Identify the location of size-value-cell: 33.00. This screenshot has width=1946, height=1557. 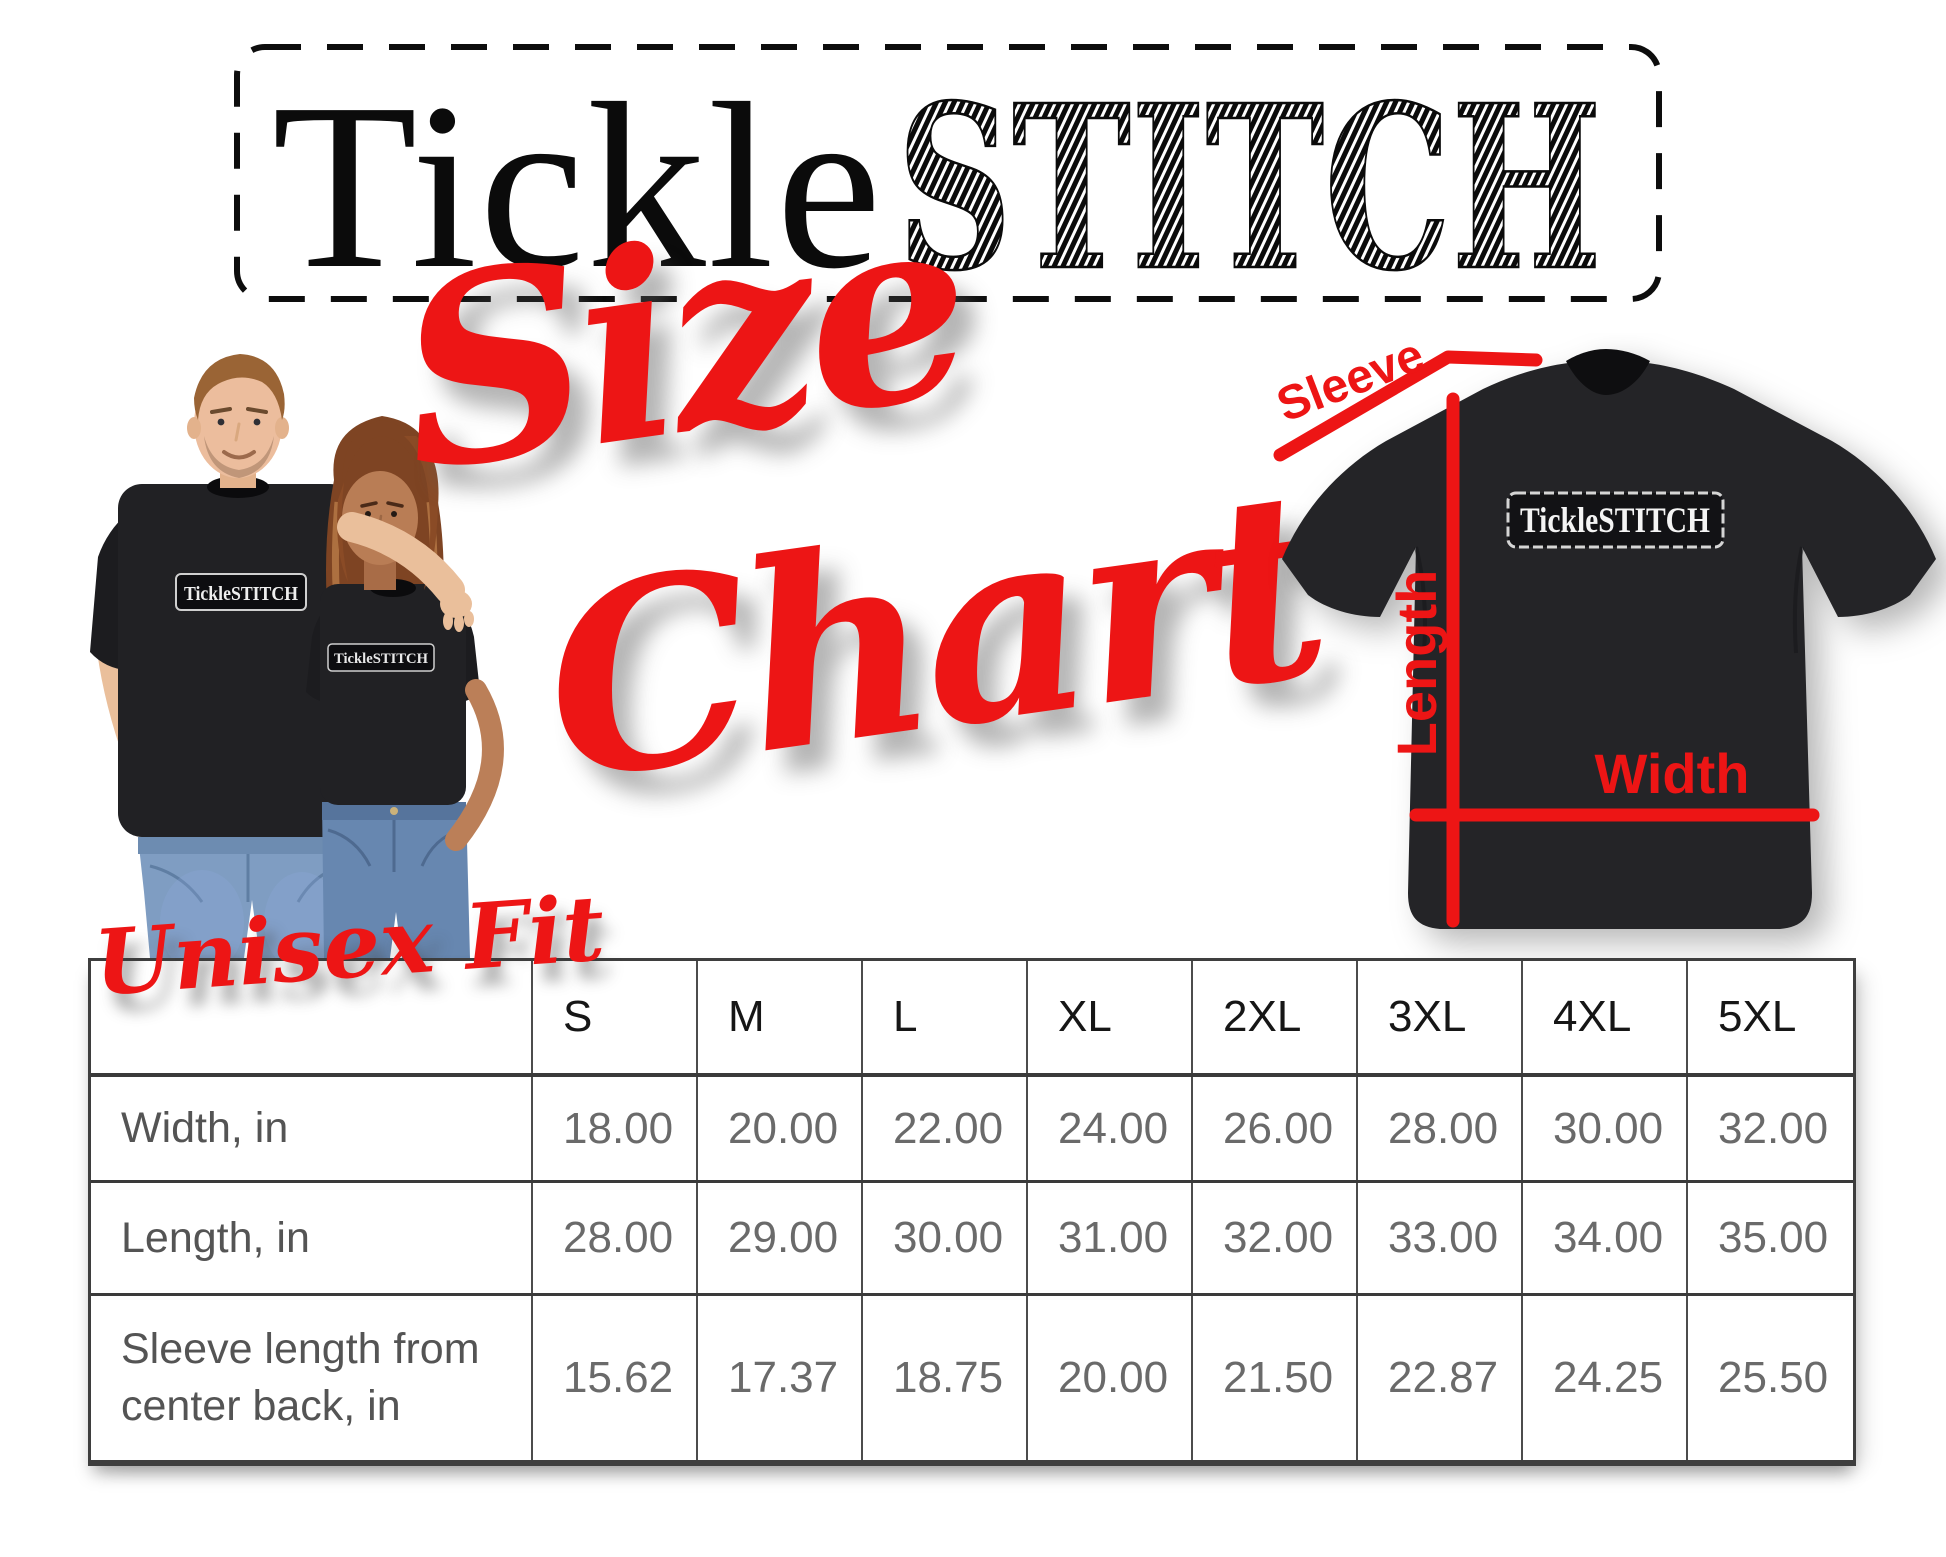
(1440, 1238).